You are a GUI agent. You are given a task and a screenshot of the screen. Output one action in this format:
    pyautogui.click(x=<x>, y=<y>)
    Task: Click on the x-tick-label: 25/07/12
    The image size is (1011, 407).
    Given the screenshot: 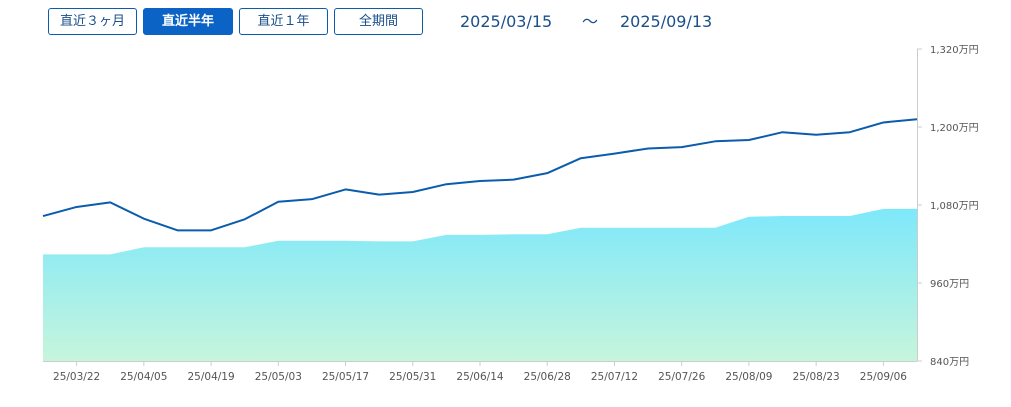 What is the action you would take?
    pyautogui.click(x=614, y=377)
    